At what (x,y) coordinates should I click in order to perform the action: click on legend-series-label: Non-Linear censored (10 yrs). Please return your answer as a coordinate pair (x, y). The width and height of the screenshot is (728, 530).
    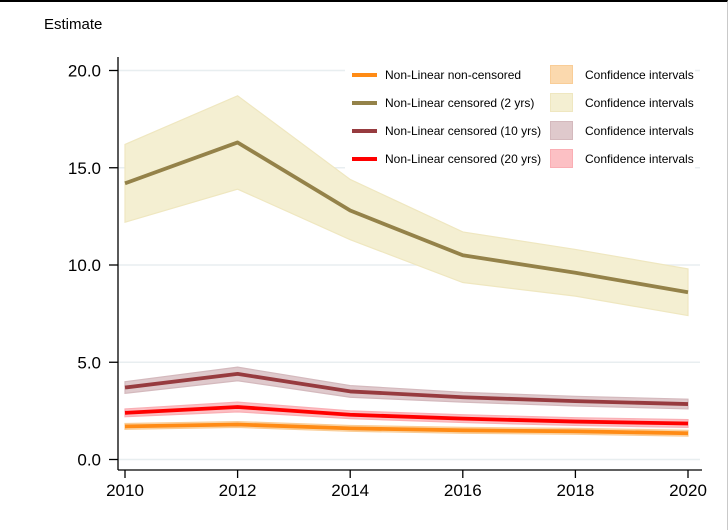
    Looking at the image, I should click on (463, 131).